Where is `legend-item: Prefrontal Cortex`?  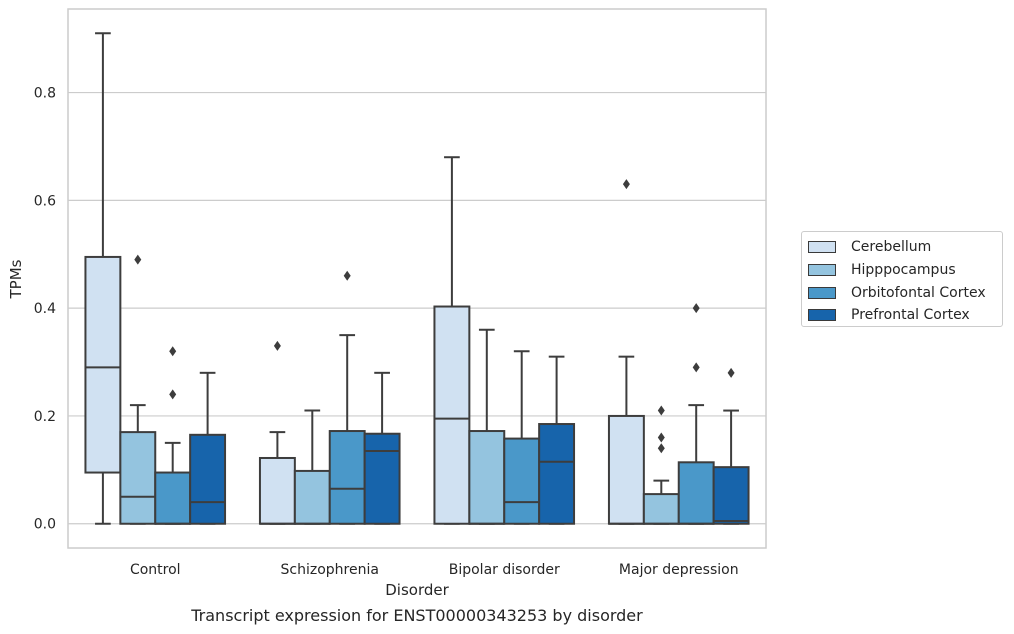 legend-item: Prefrontal Cortex is located at coordinates (905, 315).